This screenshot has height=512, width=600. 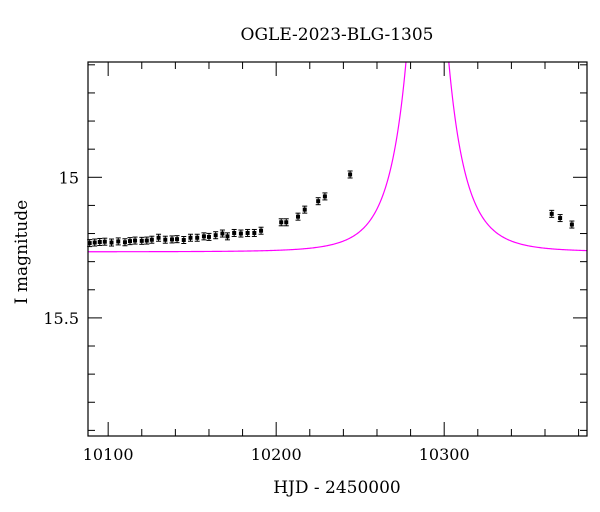 I want to click on x-tick-label: 10100, so click(x=108, y=454).